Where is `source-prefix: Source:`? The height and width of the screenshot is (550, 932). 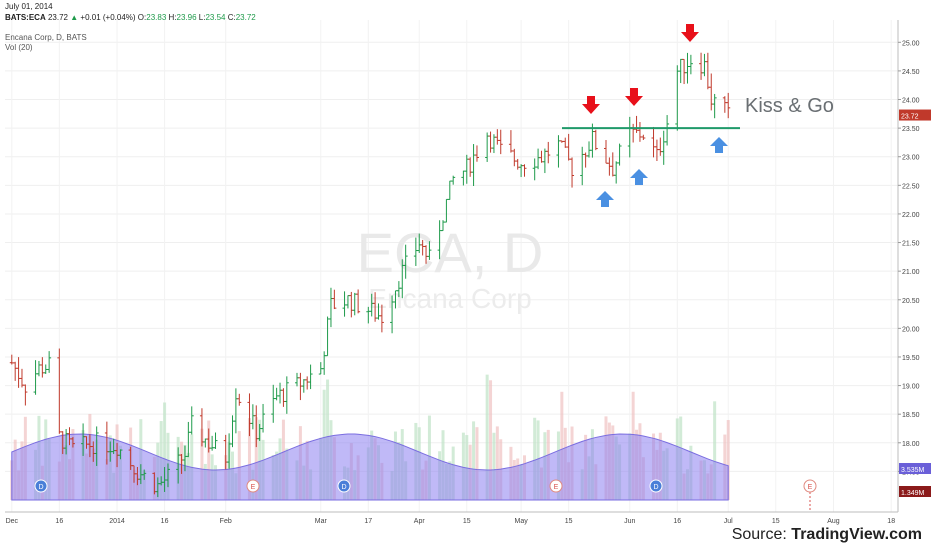
source-prefix: Source: is located at coordinates (761, 534).